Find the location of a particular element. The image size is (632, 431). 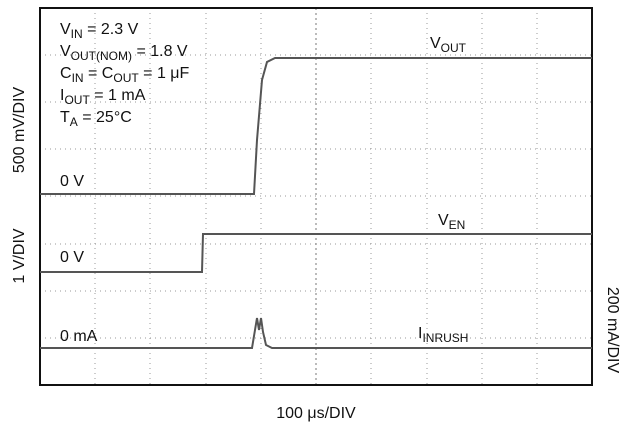

text-part: = 1 μF is located at coordinates (164, 73).